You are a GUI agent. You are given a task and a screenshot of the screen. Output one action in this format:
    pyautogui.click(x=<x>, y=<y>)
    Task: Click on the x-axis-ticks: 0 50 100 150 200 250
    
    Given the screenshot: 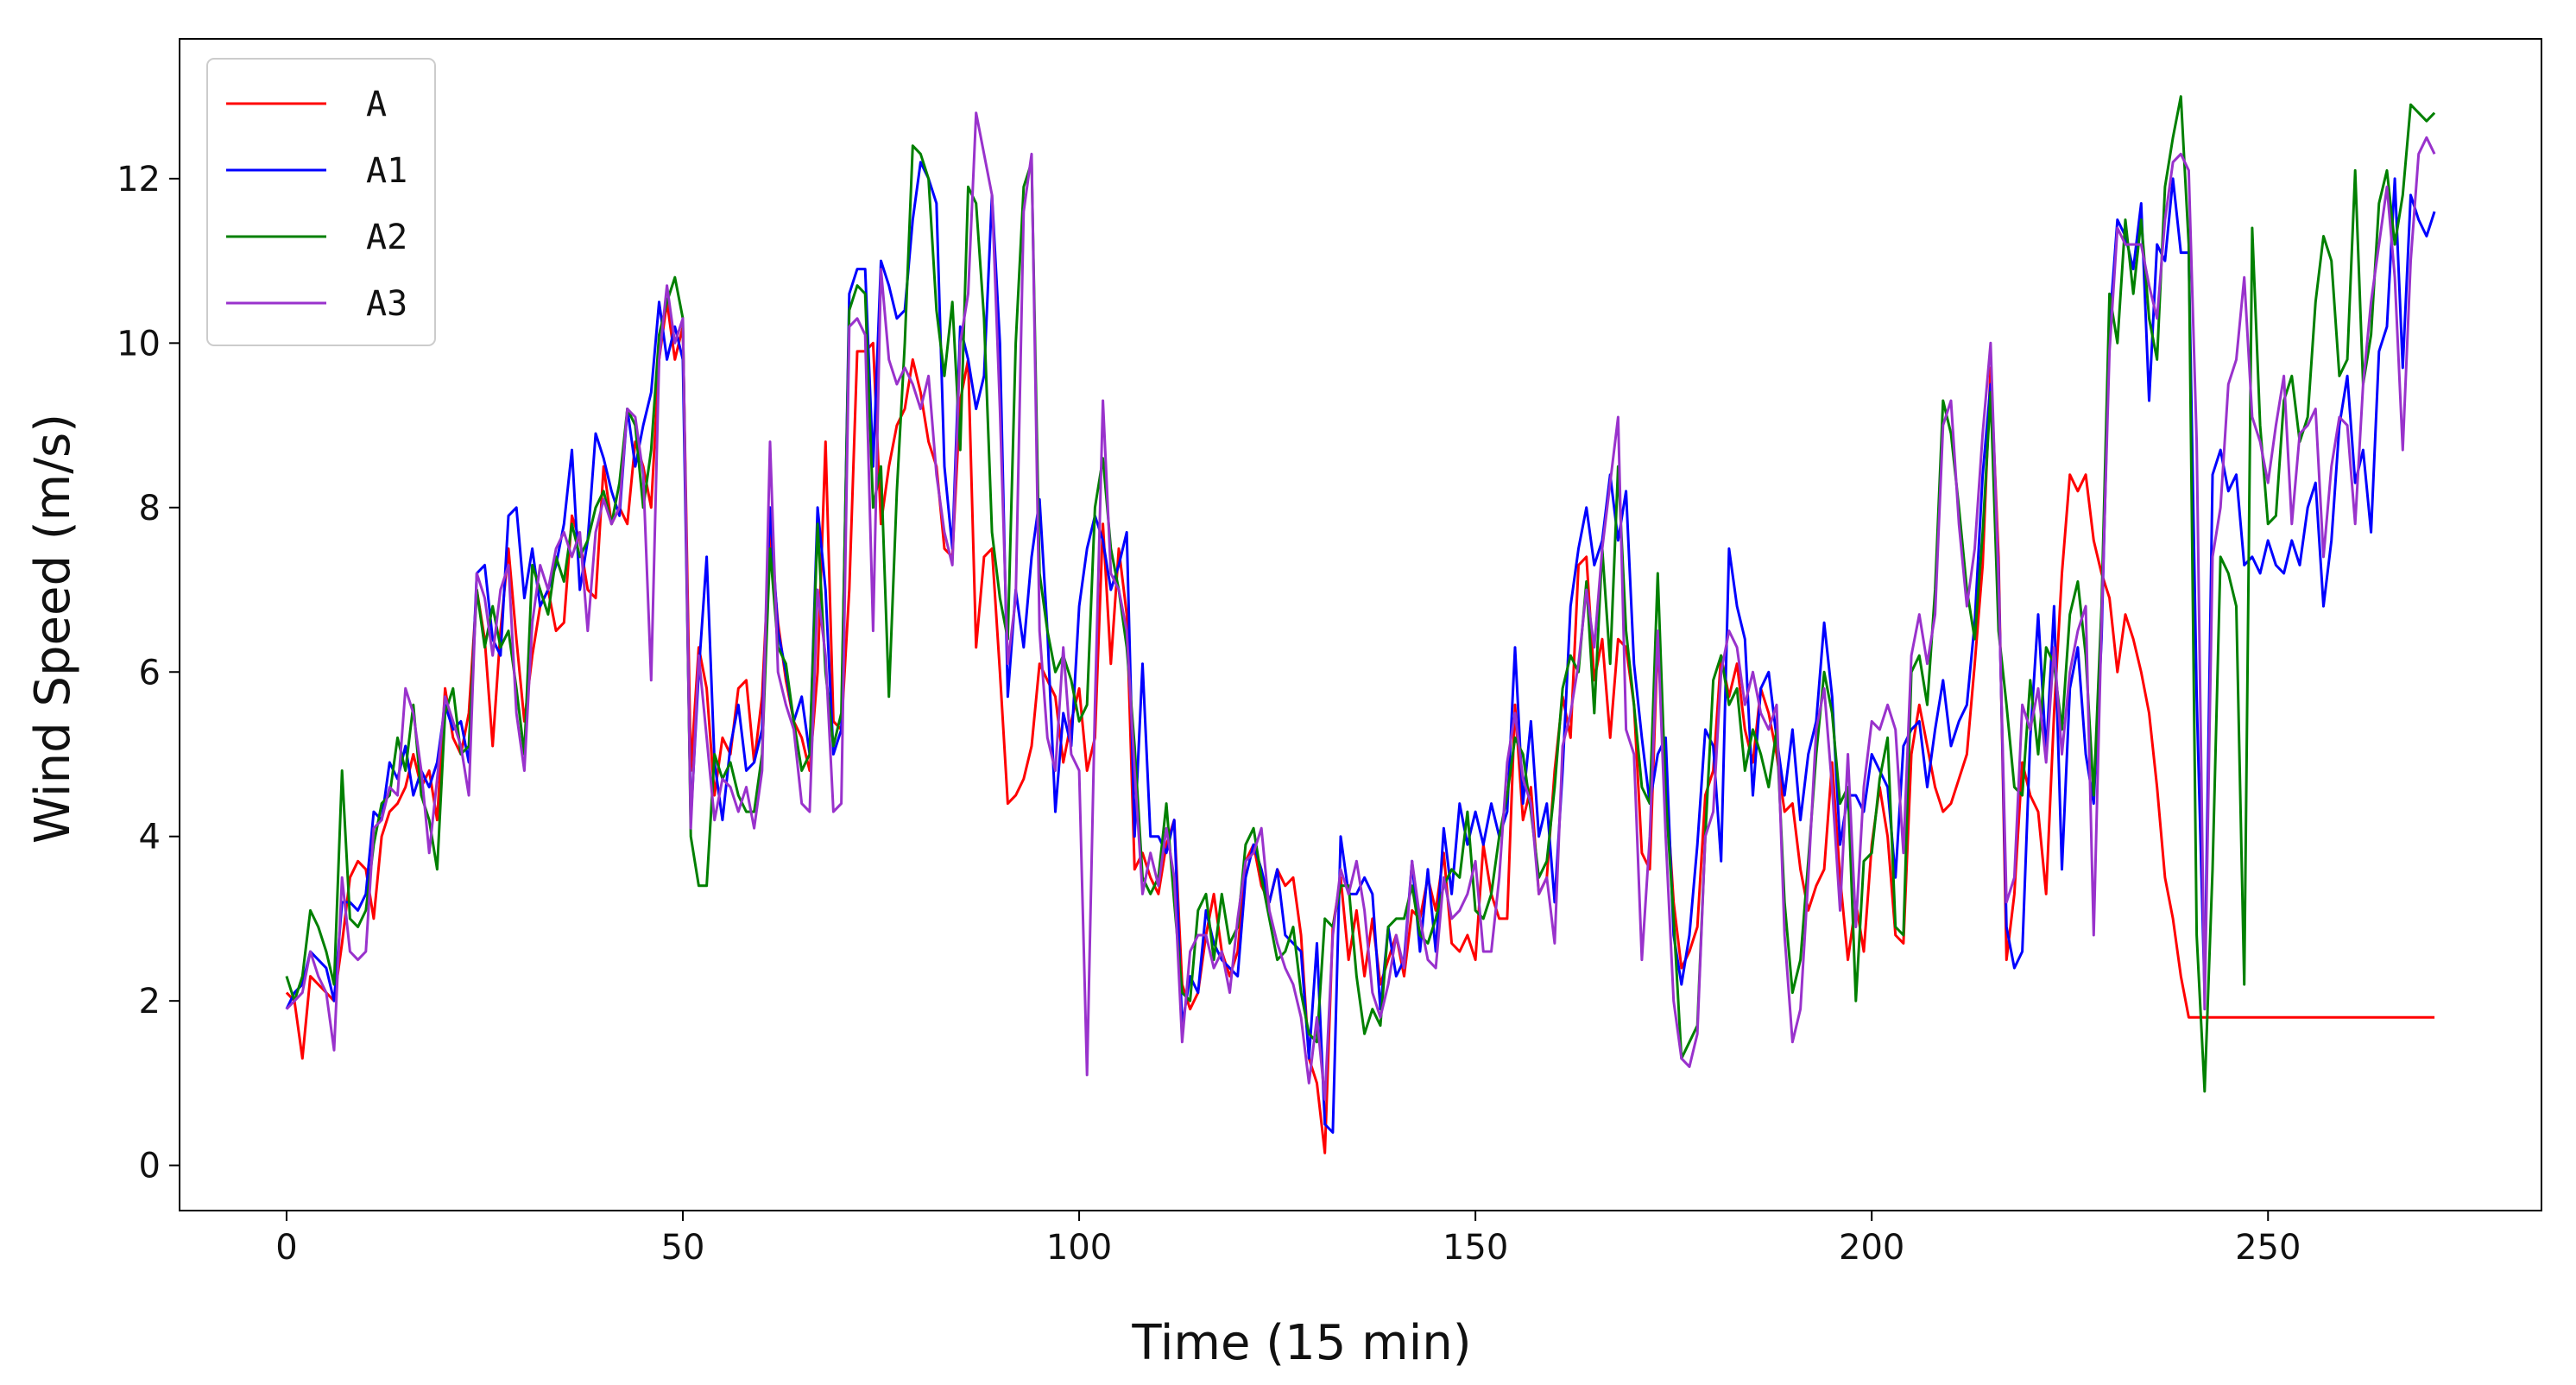 What is the action you would take?
    pyautogui.click(x=1288, y=1239)
    